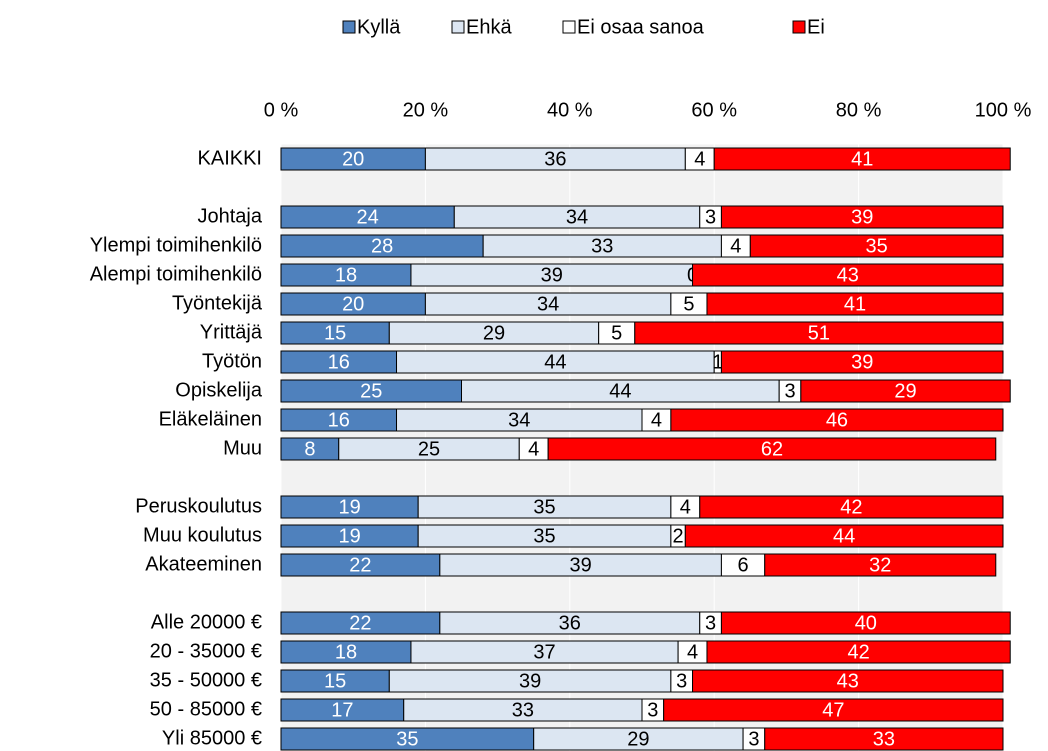 The width and height of the screenshot is (1048, 751). What do you see at coordinates (217, 303) in the screenshot?
I see `category-label: Työntekijä` at bounding box center [217, 303].